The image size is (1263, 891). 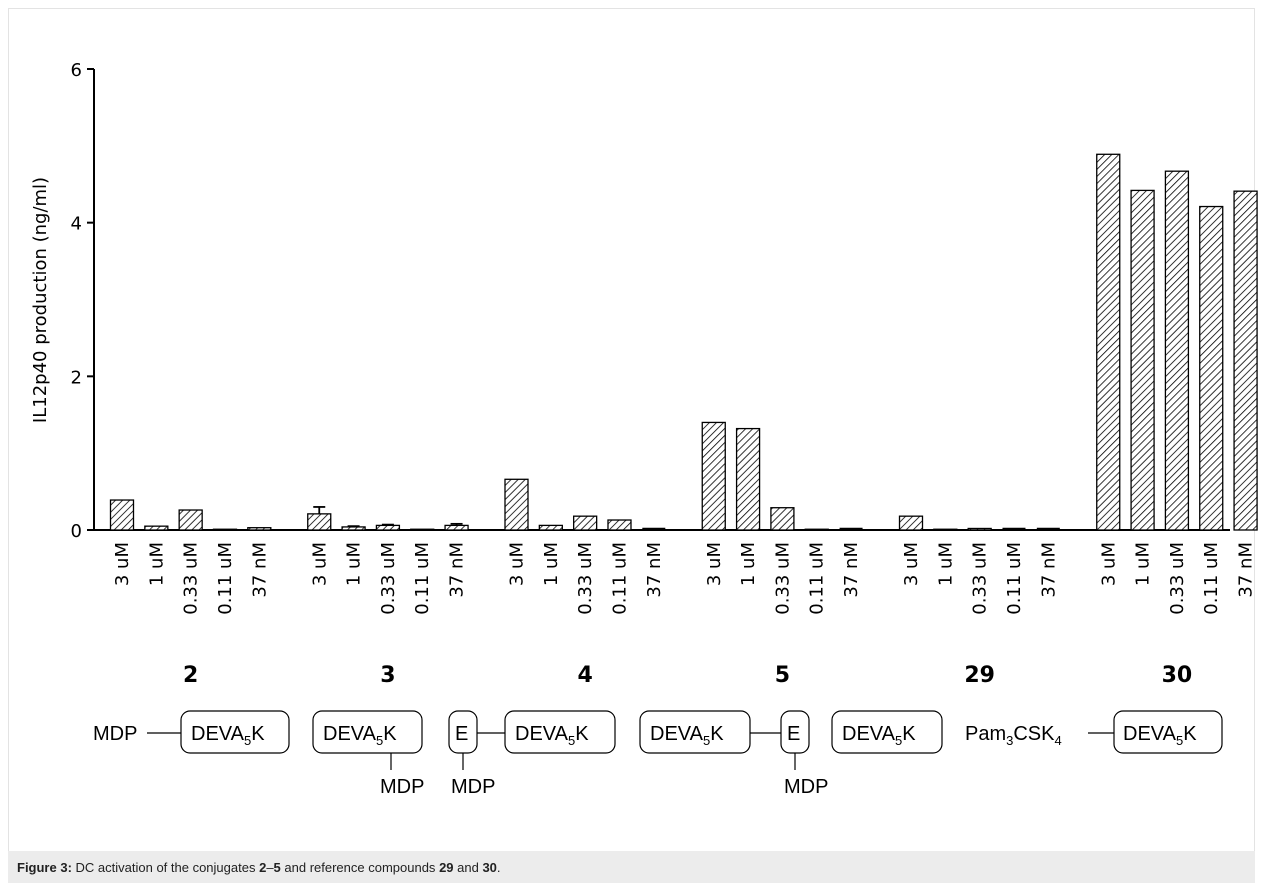 What do you see at coordinates (446, 867) in the screenshot?
I see `caption-bold-3: 29` at bounding box center [446, 867].